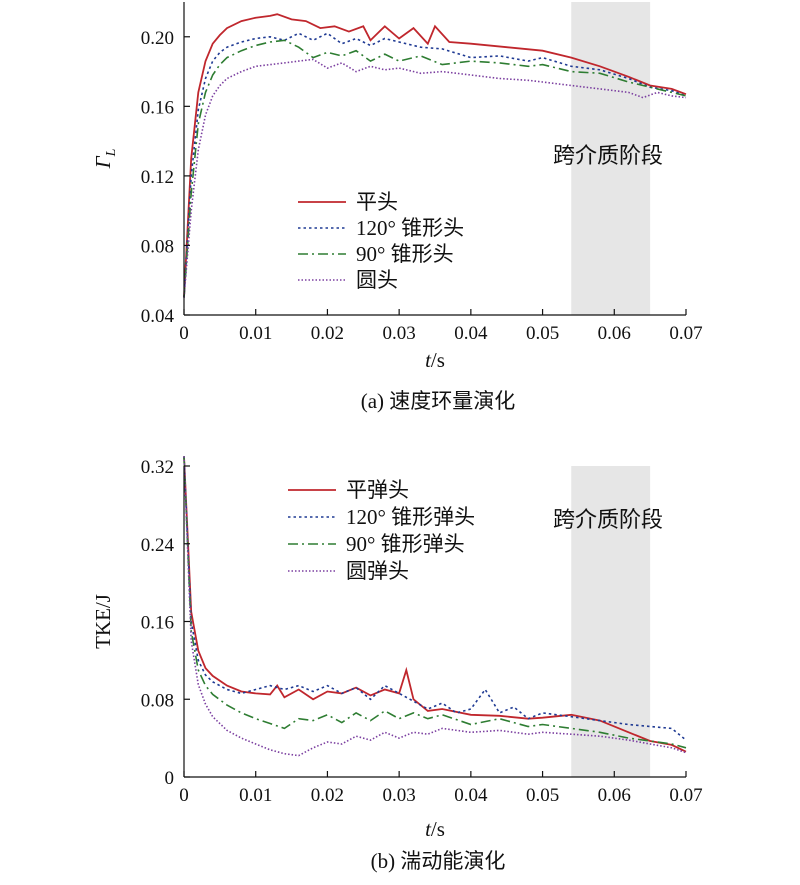 The height and width of the screenshot is (885, 800). I want to click on legend-label-2: 90° 锥形头, so click(405, 254).